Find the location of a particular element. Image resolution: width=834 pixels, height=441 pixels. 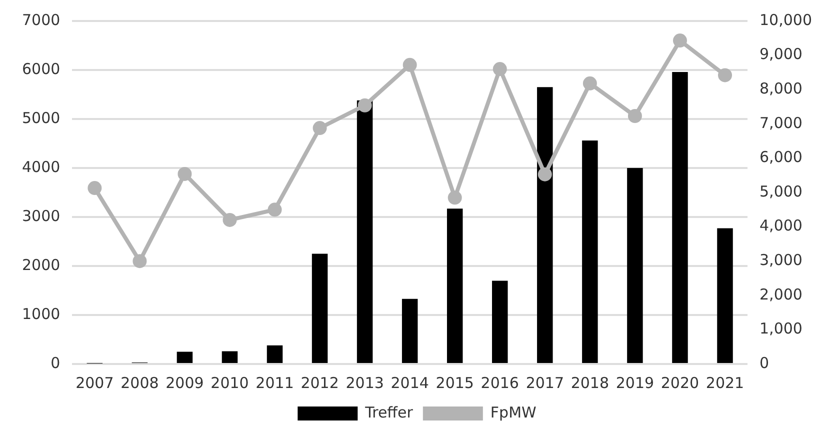

y2-tick-label: 1,000 is located at coordinates (781, 329).